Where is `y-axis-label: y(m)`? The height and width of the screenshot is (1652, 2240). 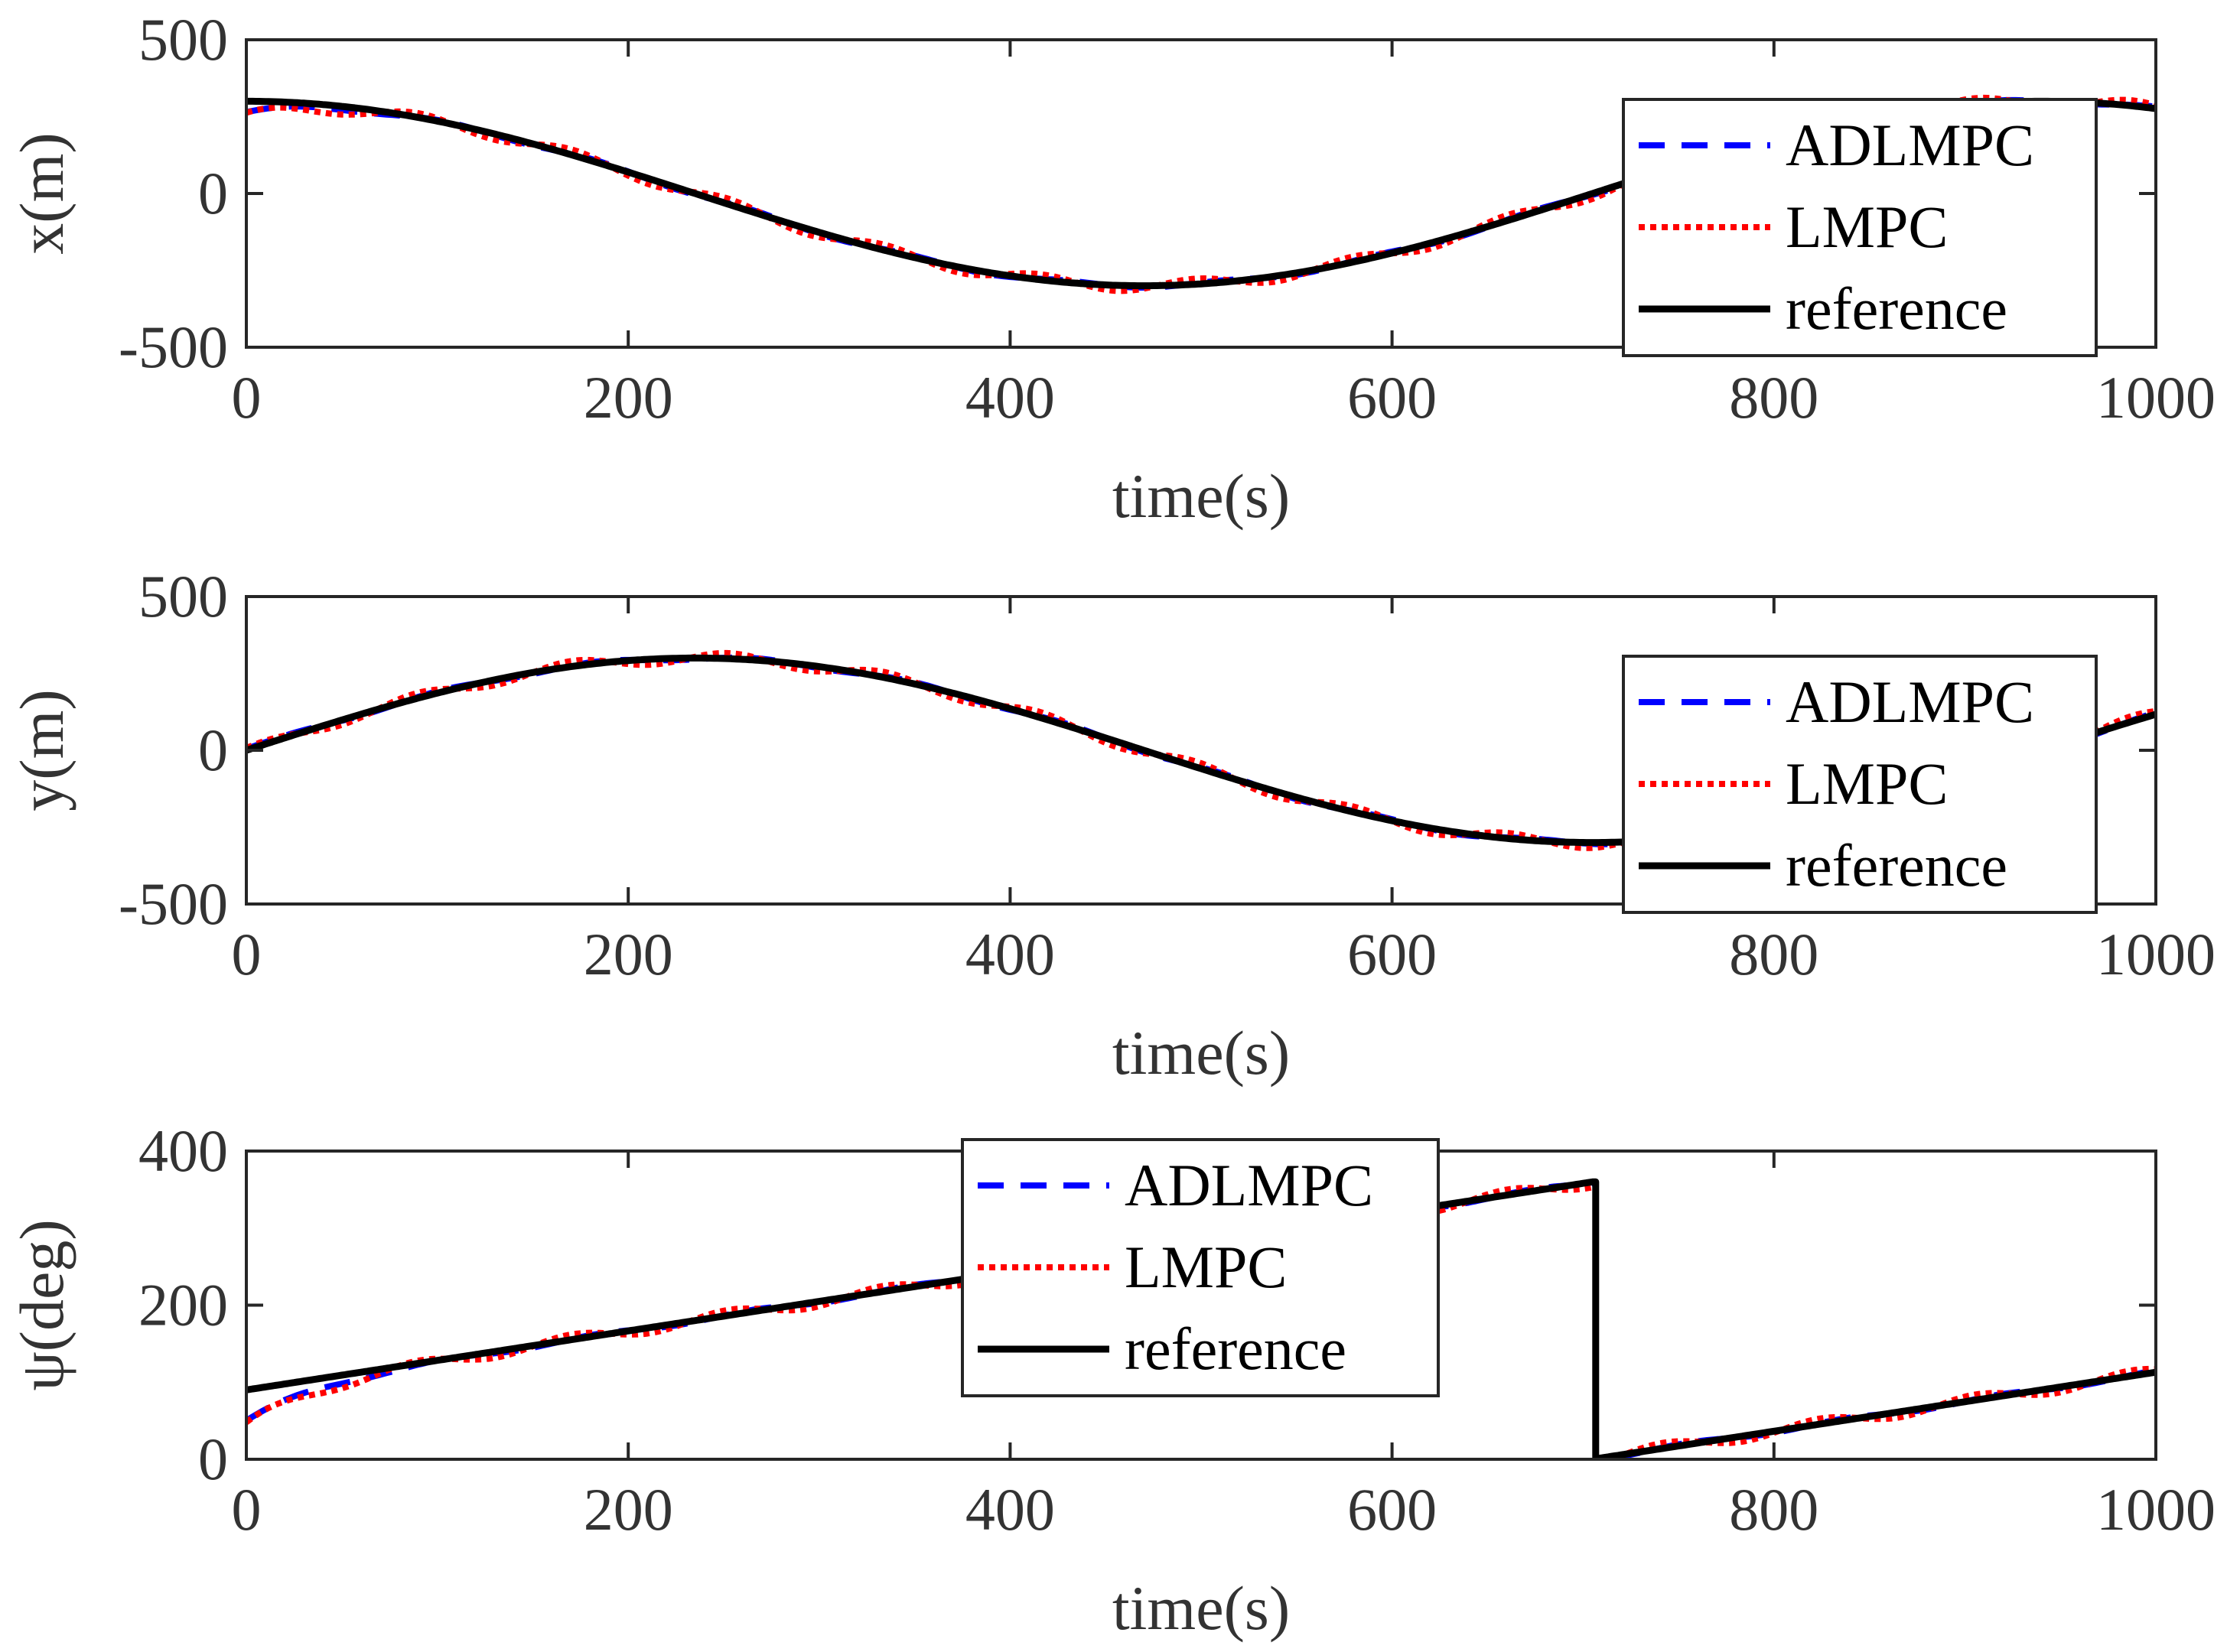
y-axis-label: y(m) is located at coordinates (42, 750).